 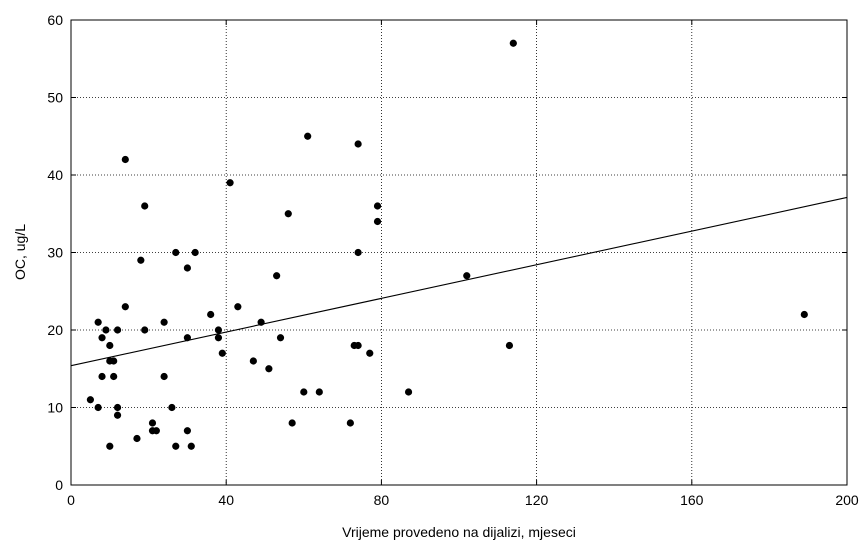 What do you see at coordinates (55, 175) in the screenshot?
I see `y-tick-label: 40` at bounding box center [55, 175].